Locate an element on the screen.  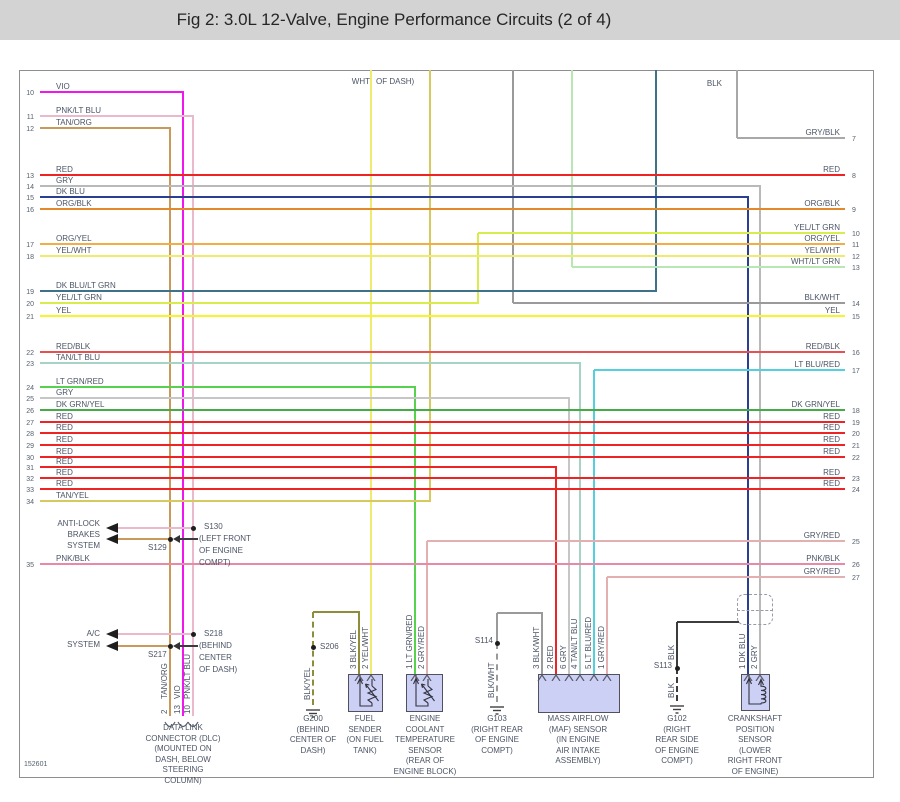
diagram-text: A/C is located at coordinates (93, 633).